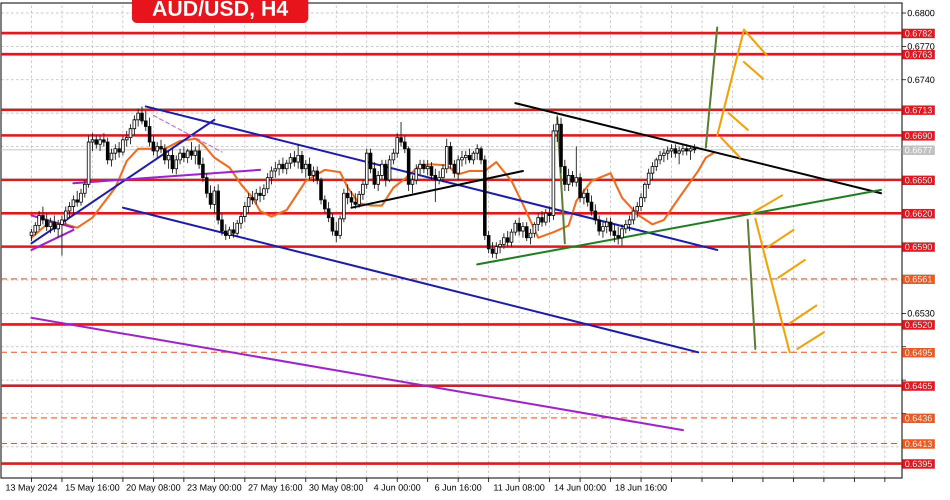  Describe the element at coordinates (918, 386) in the screenshot. I see `ref-line-label: 0.6465` at that location.